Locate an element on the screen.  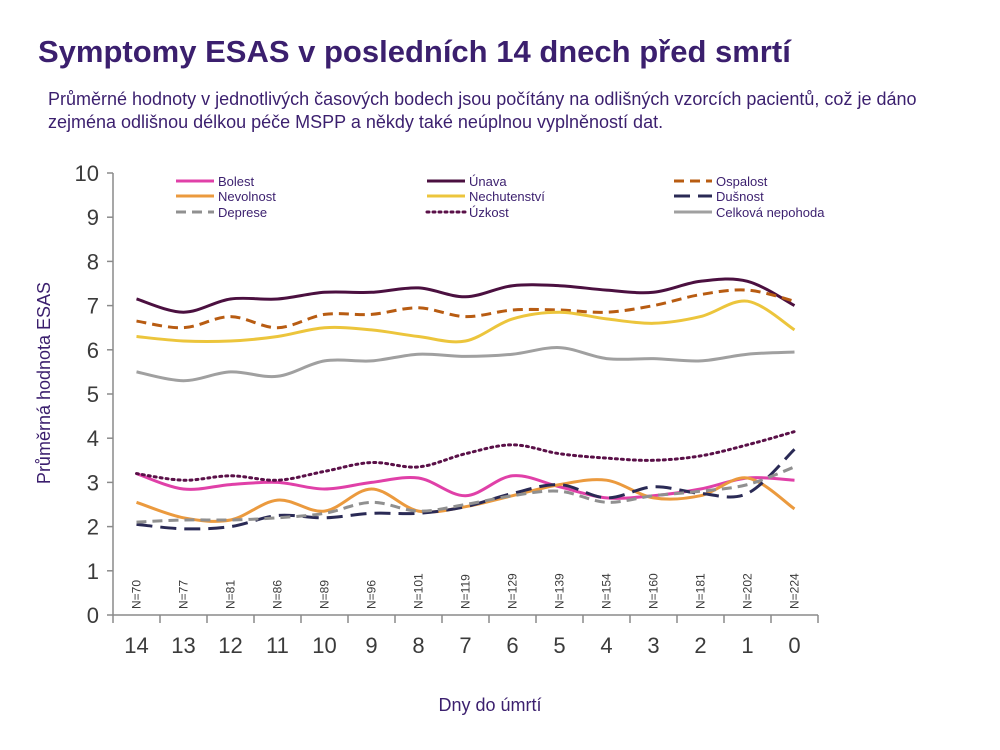
y-tick-label: 7 is located at coordinates (93, 306).